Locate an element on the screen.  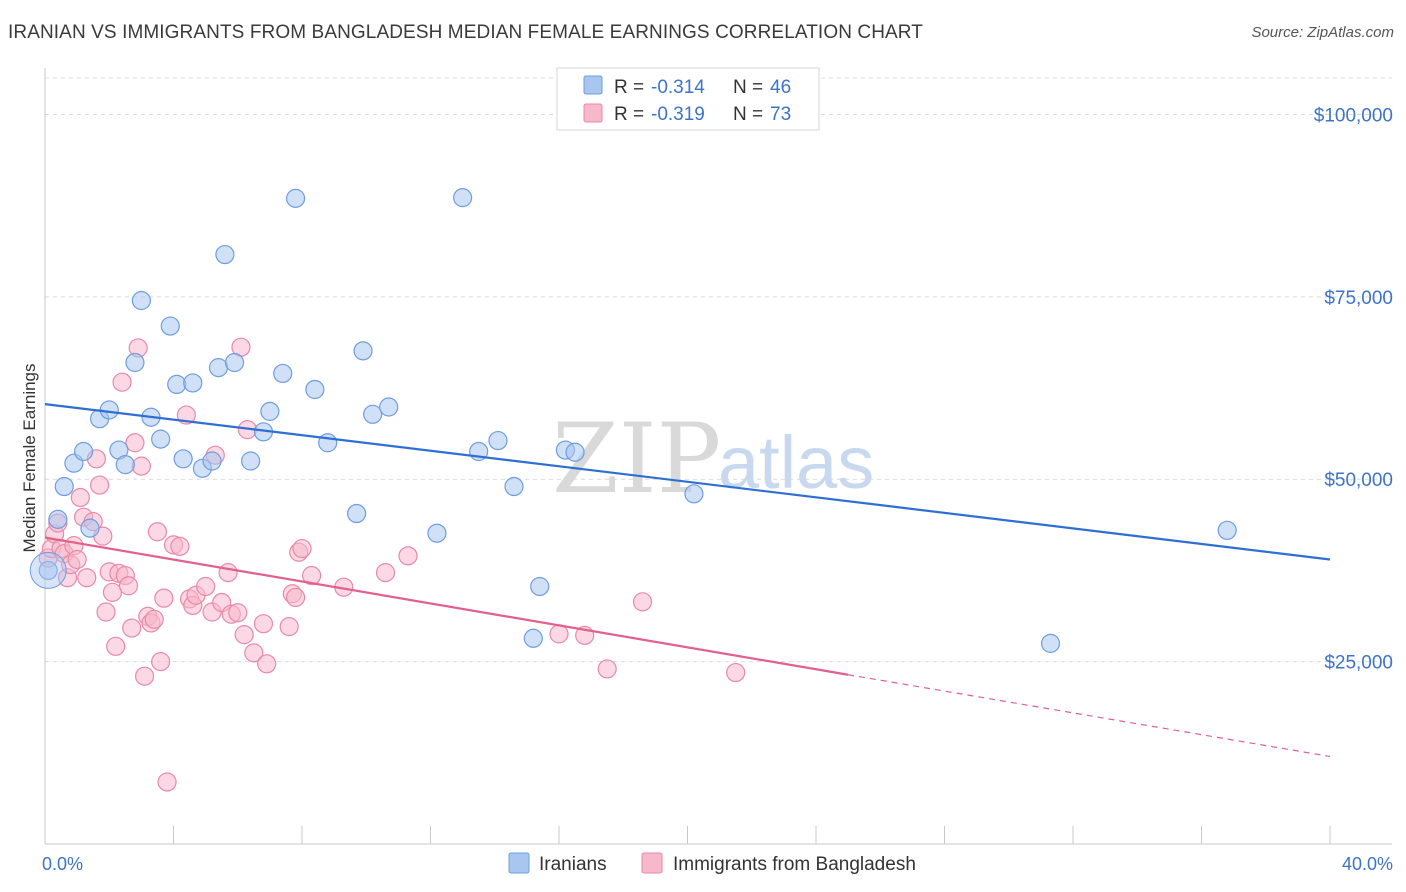
legend-swatch-bangladesh is located at coordinates (593, 113).